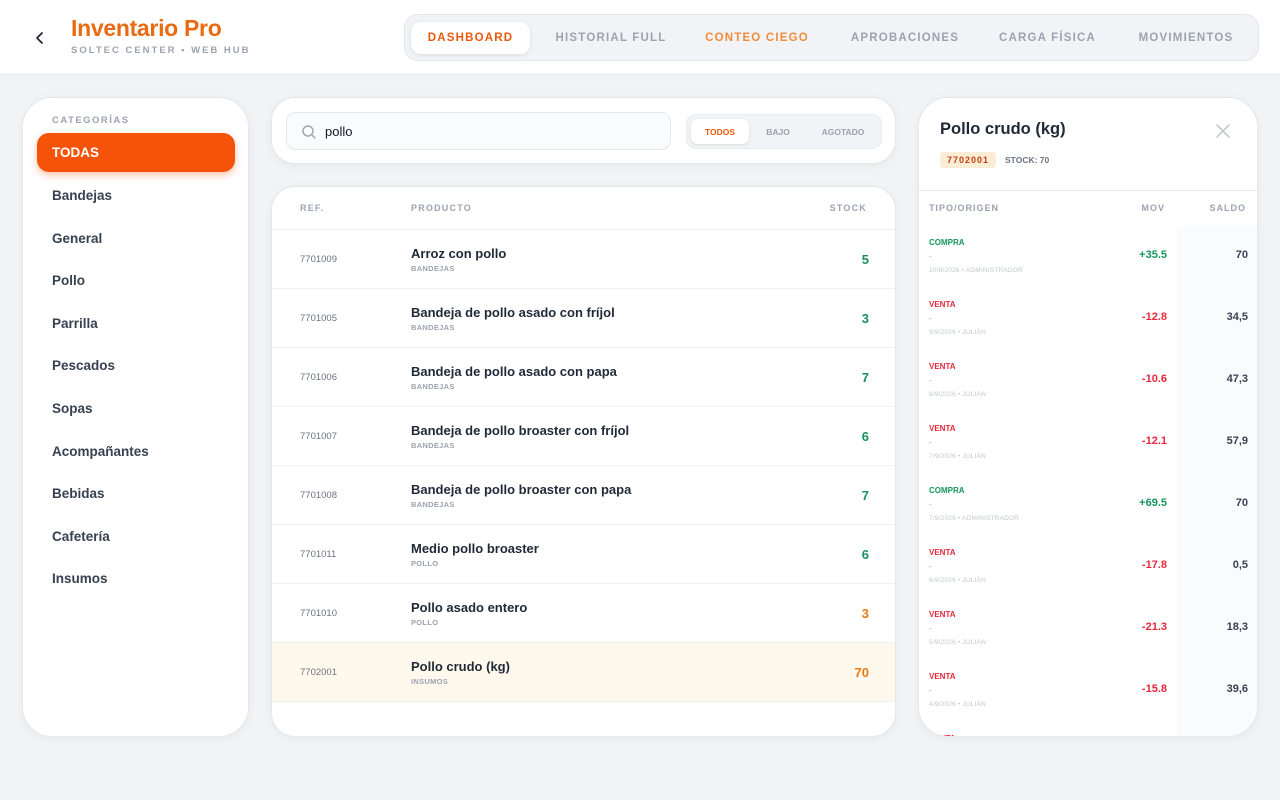 The height and width of the screenshot is (800, 1280). I want to click on column-header-ref: REF., so click(312, 208).